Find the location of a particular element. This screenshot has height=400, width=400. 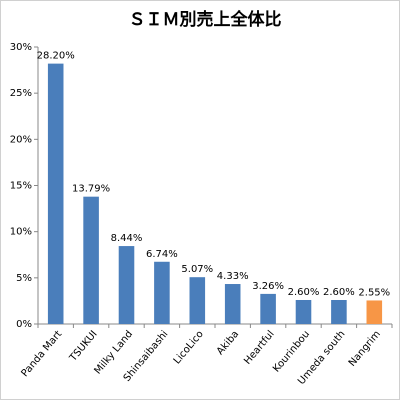

data-label: 3.26% is located at coordinates (268, 286).